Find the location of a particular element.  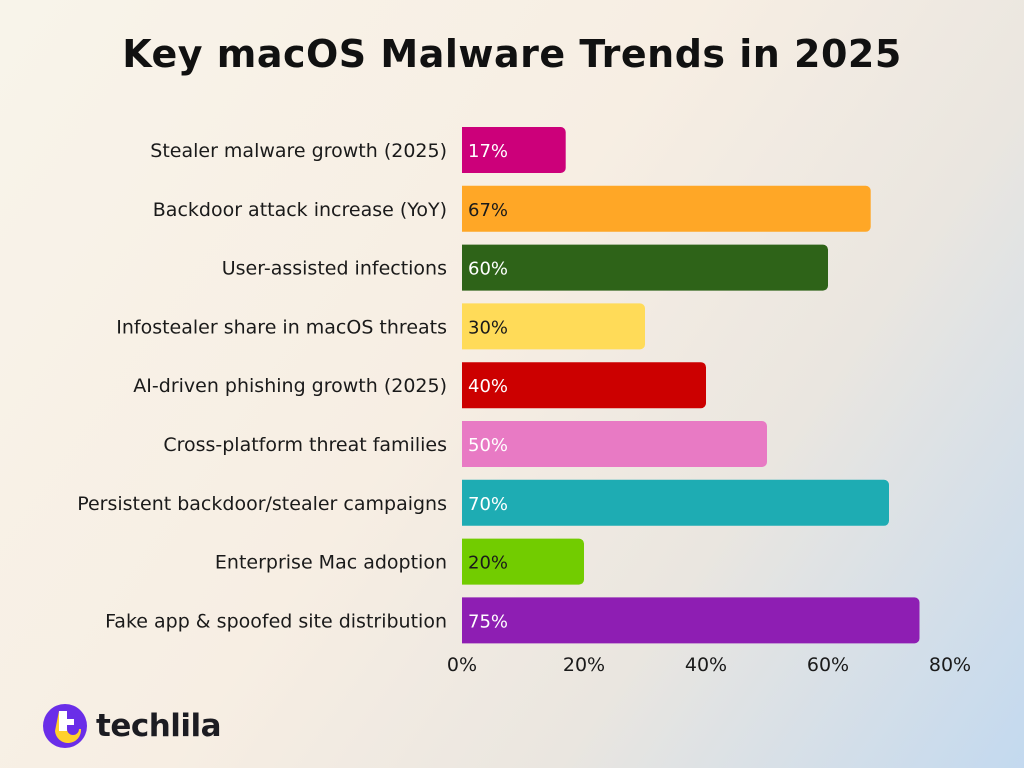

category-label: Backdoor attack increase (YoY) is located at coordinates (300, 210).